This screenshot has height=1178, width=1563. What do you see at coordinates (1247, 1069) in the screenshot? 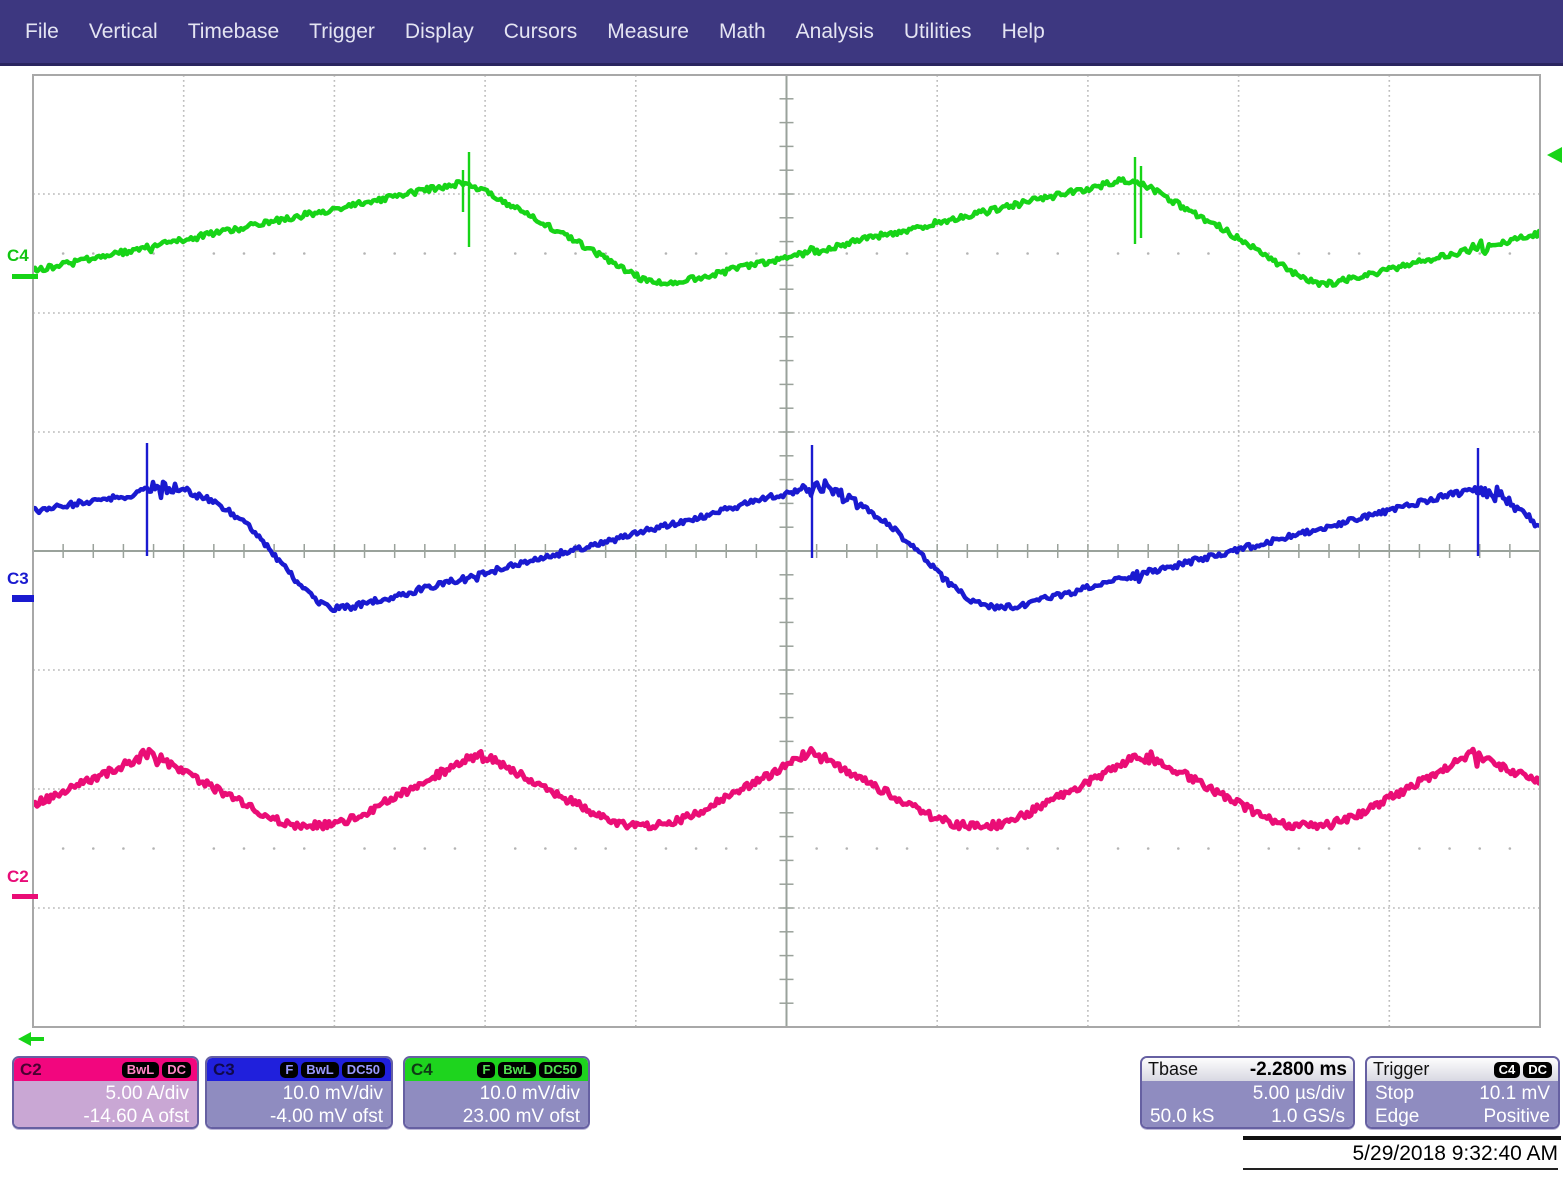
I see `timebase-header: Tbase -2.2800 ms` at bounding box center [1247, 1069].